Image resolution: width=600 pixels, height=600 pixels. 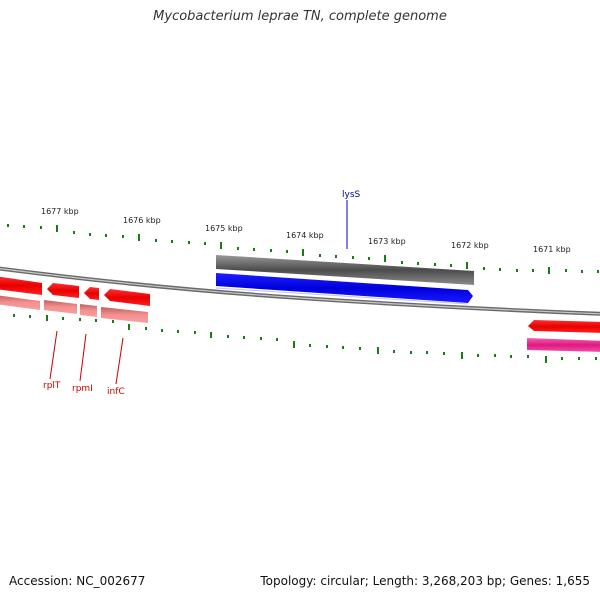 What do you see at coordinates (552, 249) in the screenshot?
I see `scale-label-1671: 1671 kbp` at bounding box center [552, 249].